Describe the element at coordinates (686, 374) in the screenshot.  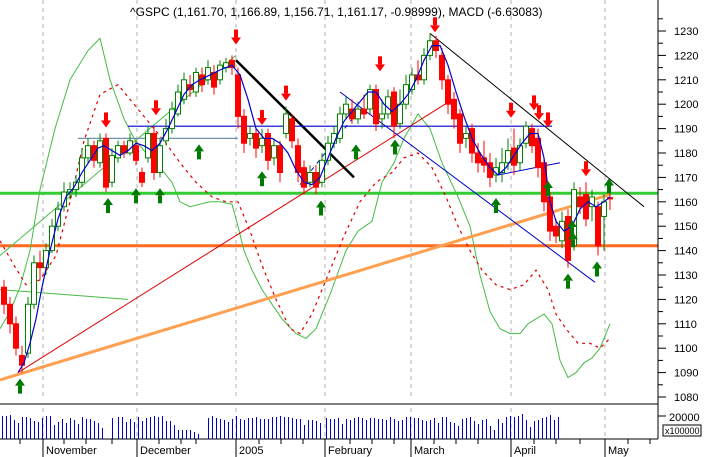
I see `price-tick-label: 1090` at that location.